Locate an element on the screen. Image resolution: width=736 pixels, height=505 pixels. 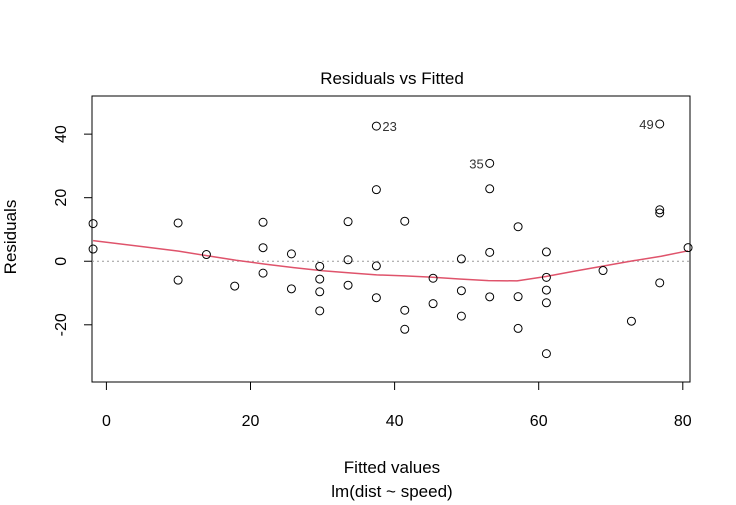
y-axis: -20 0 20 40 is located at coordinates (72, 230).